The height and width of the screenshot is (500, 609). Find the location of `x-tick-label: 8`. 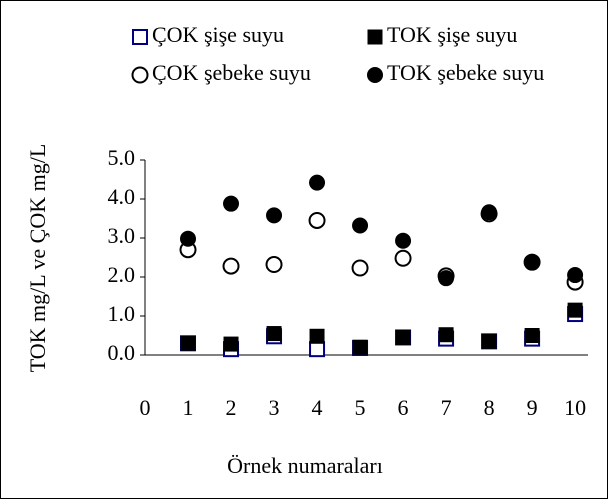

x-tick-label: 8 is located at coordinates (489, 407).